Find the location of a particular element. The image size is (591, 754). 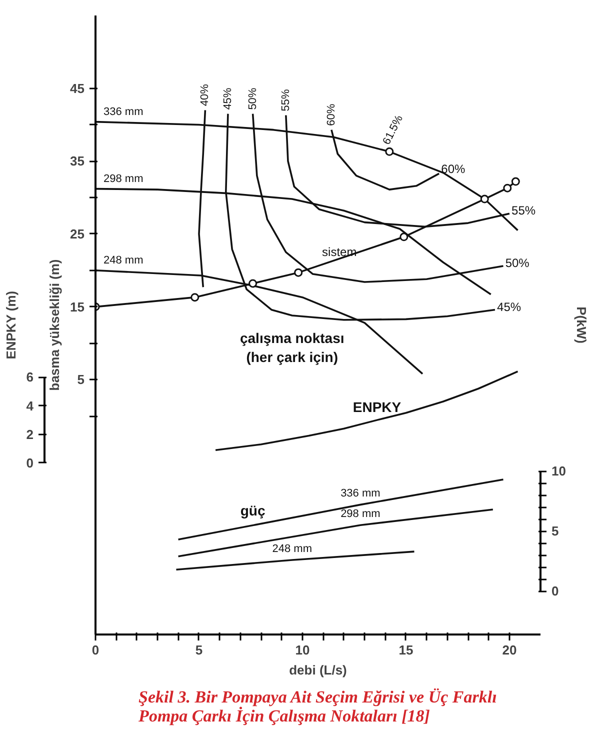

x-tick-label: 20 is located at coordinates (509, 650).